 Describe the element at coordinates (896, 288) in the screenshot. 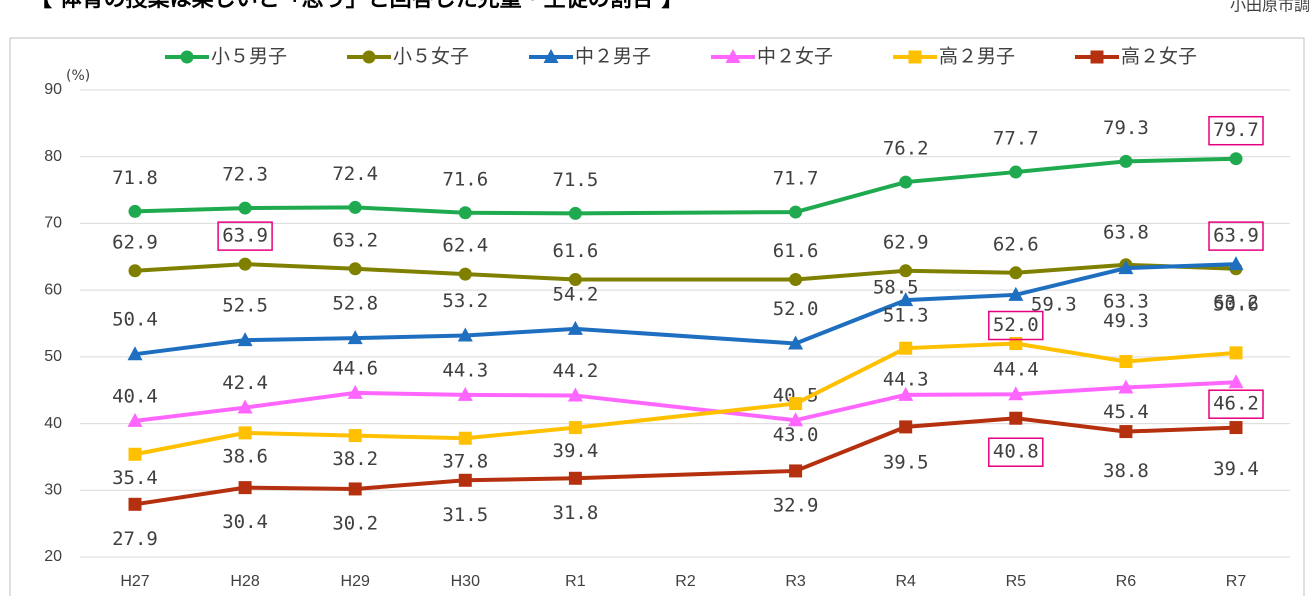

I see `value-label: 58.5` at that location.